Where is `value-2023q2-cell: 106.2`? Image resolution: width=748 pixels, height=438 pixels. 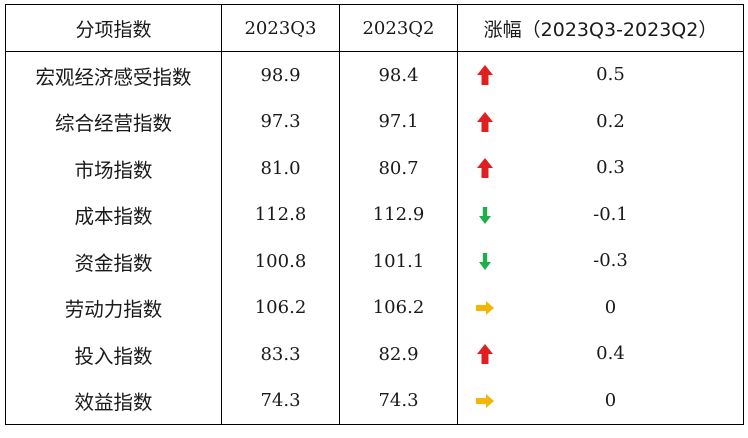 value-2023q2-cell: 106.2 is located at coordinates (398, 307).